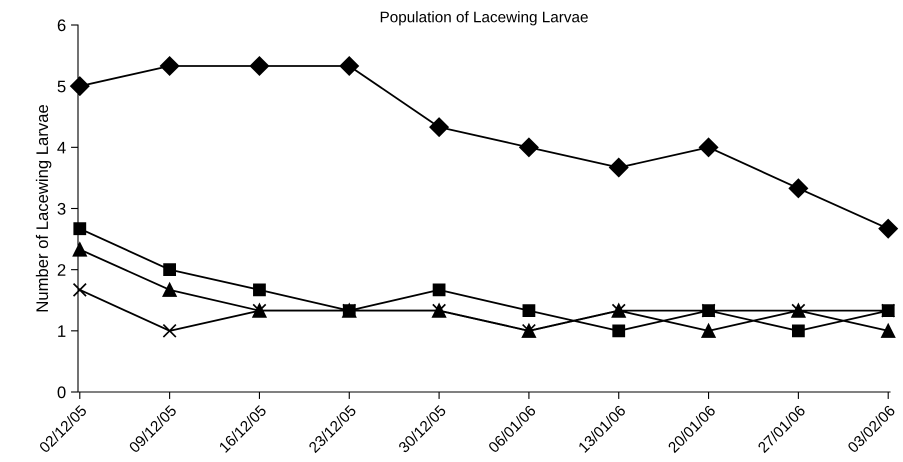 This screenshot has width=903, height=462. What do you see at coordinates (62, 86) in the screenshot?
I see `y-tick-label: 5` at bounding box center [62, 86].